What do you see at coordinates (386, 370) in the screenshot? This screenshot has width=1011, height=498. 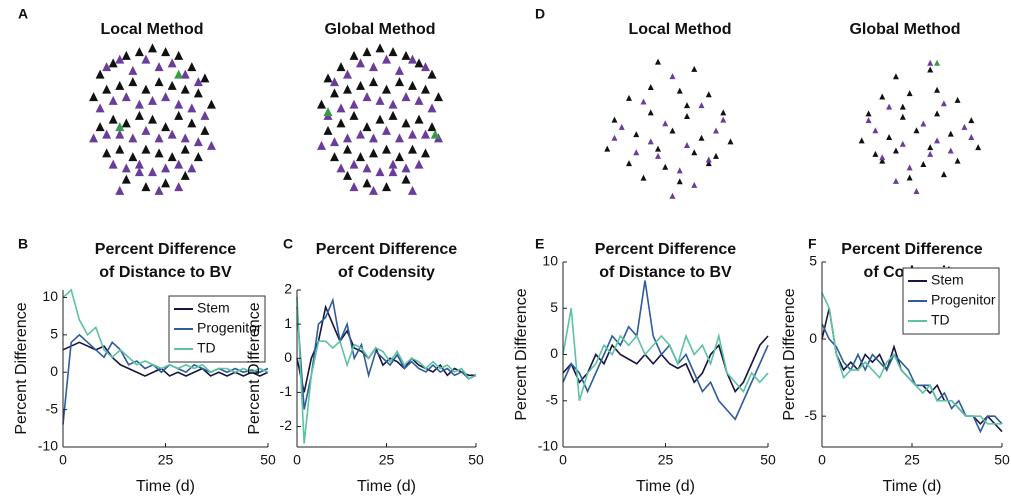 I see `plot-lines` at bounding box center [386, 370].